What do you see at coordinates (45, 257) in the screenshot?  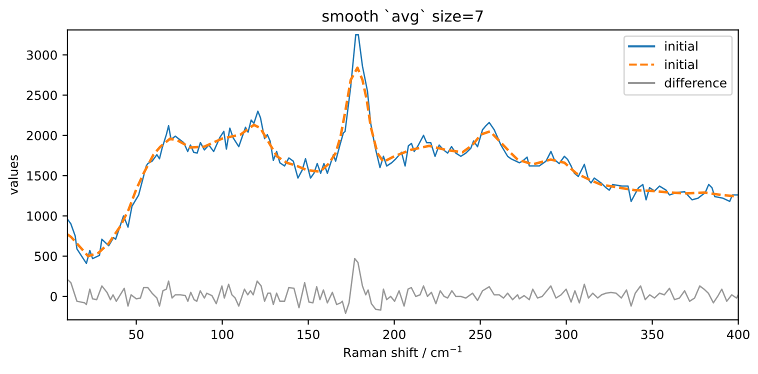 I see `y-tick-label: 500` at bounding box center [45, 257].